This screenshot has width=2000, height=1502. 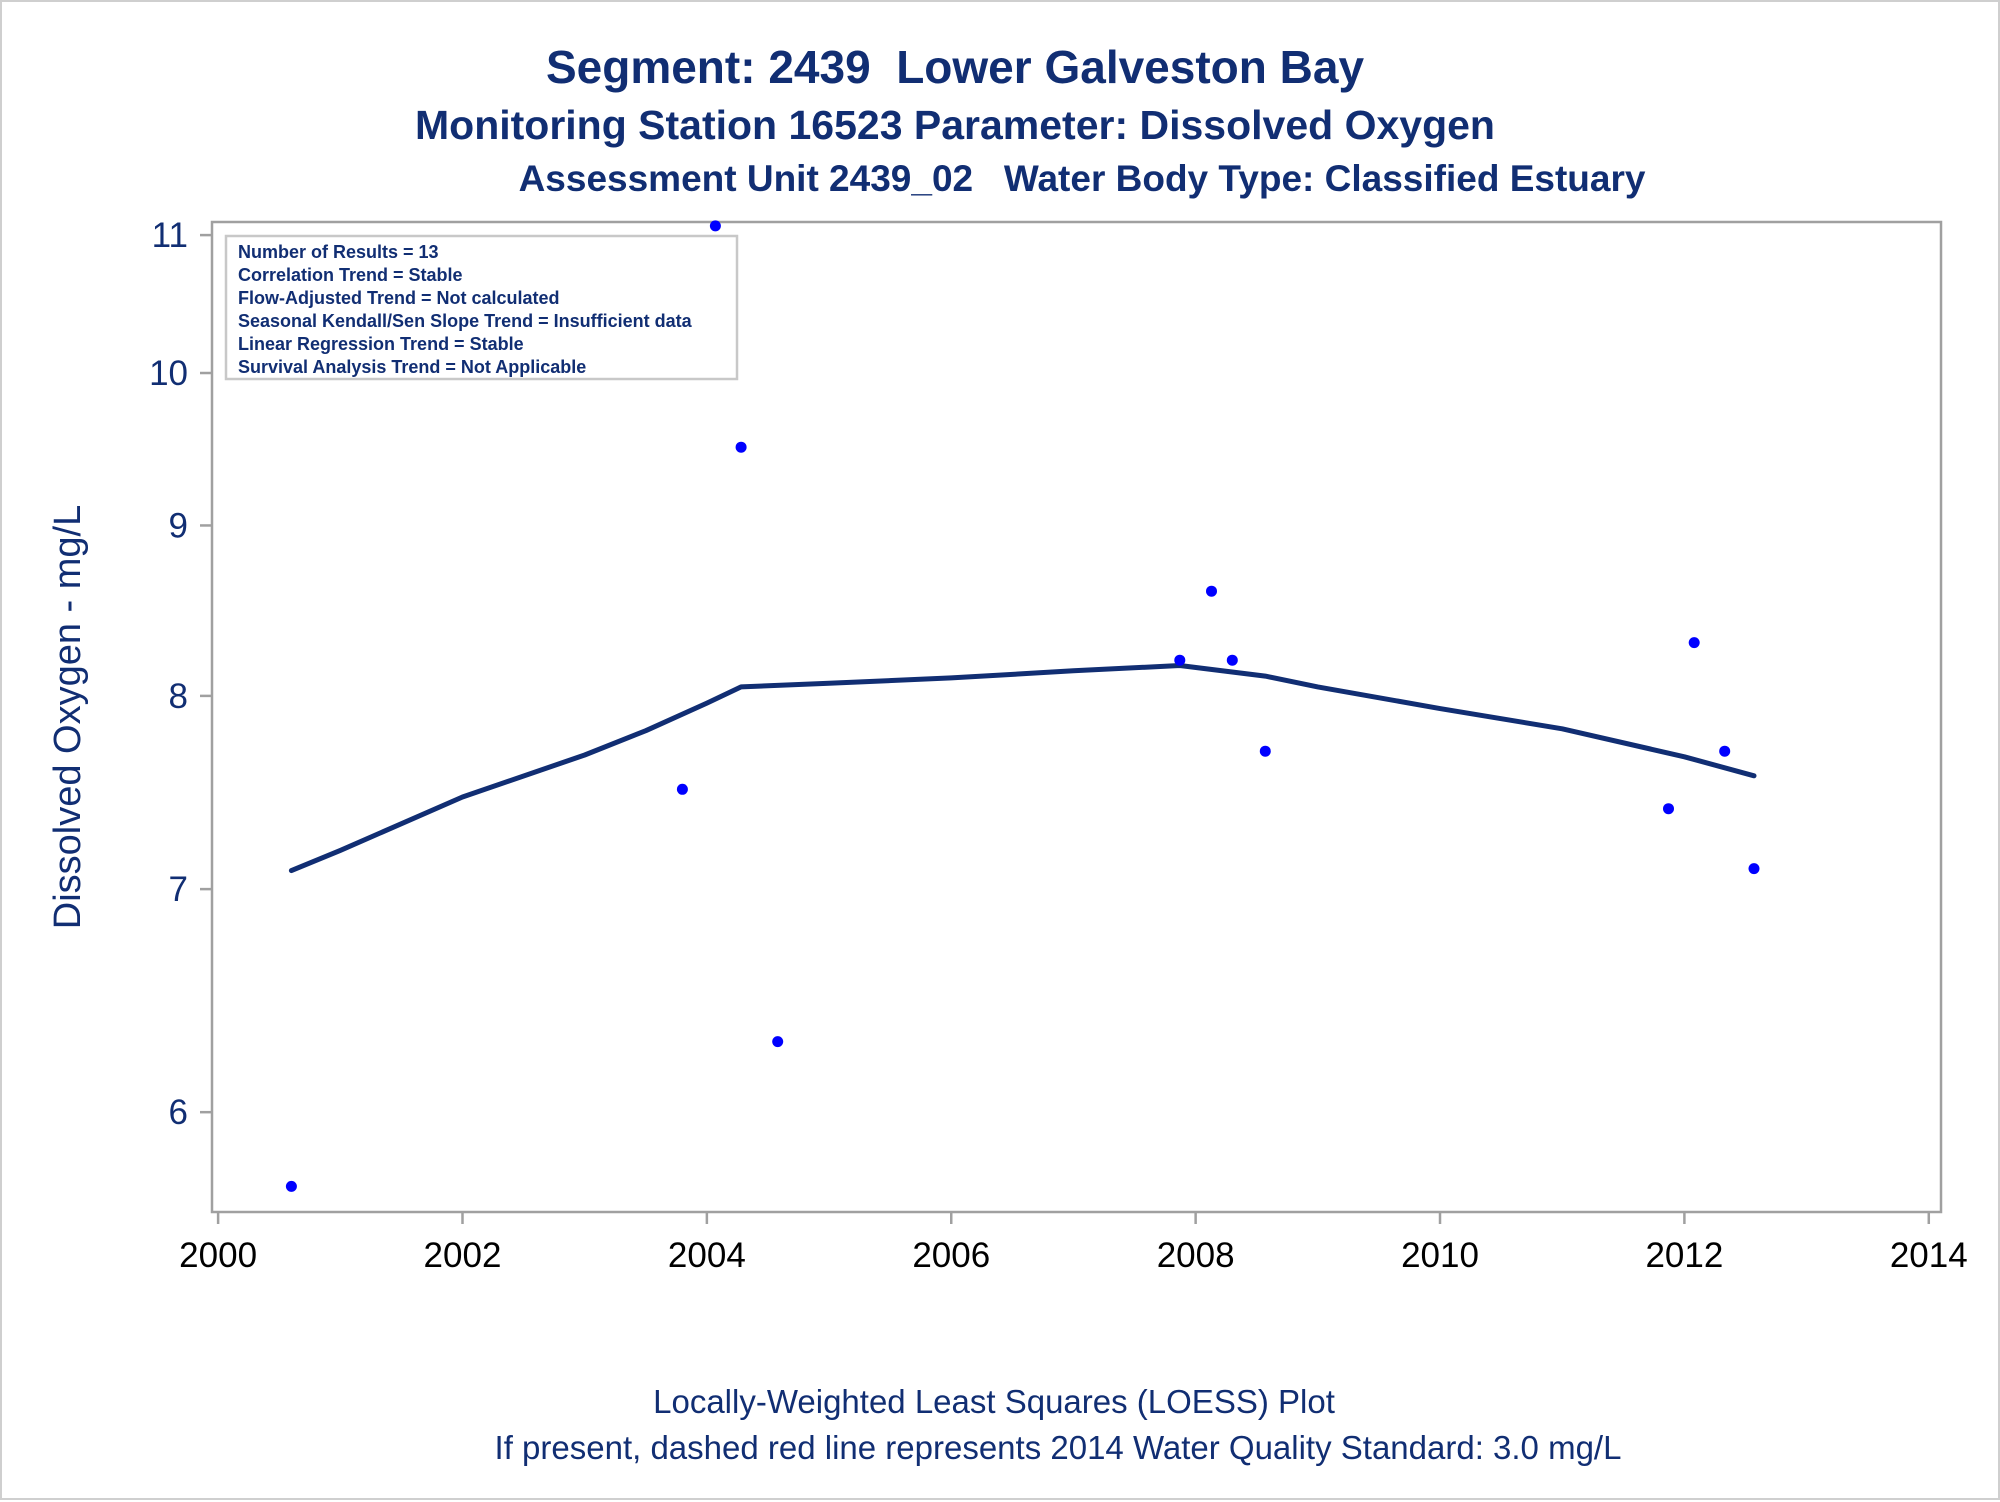 What do you see at coordinates (178, 696) in the screenshot?
I see `y-tick-label: 8` at bounding box center [178, 696].